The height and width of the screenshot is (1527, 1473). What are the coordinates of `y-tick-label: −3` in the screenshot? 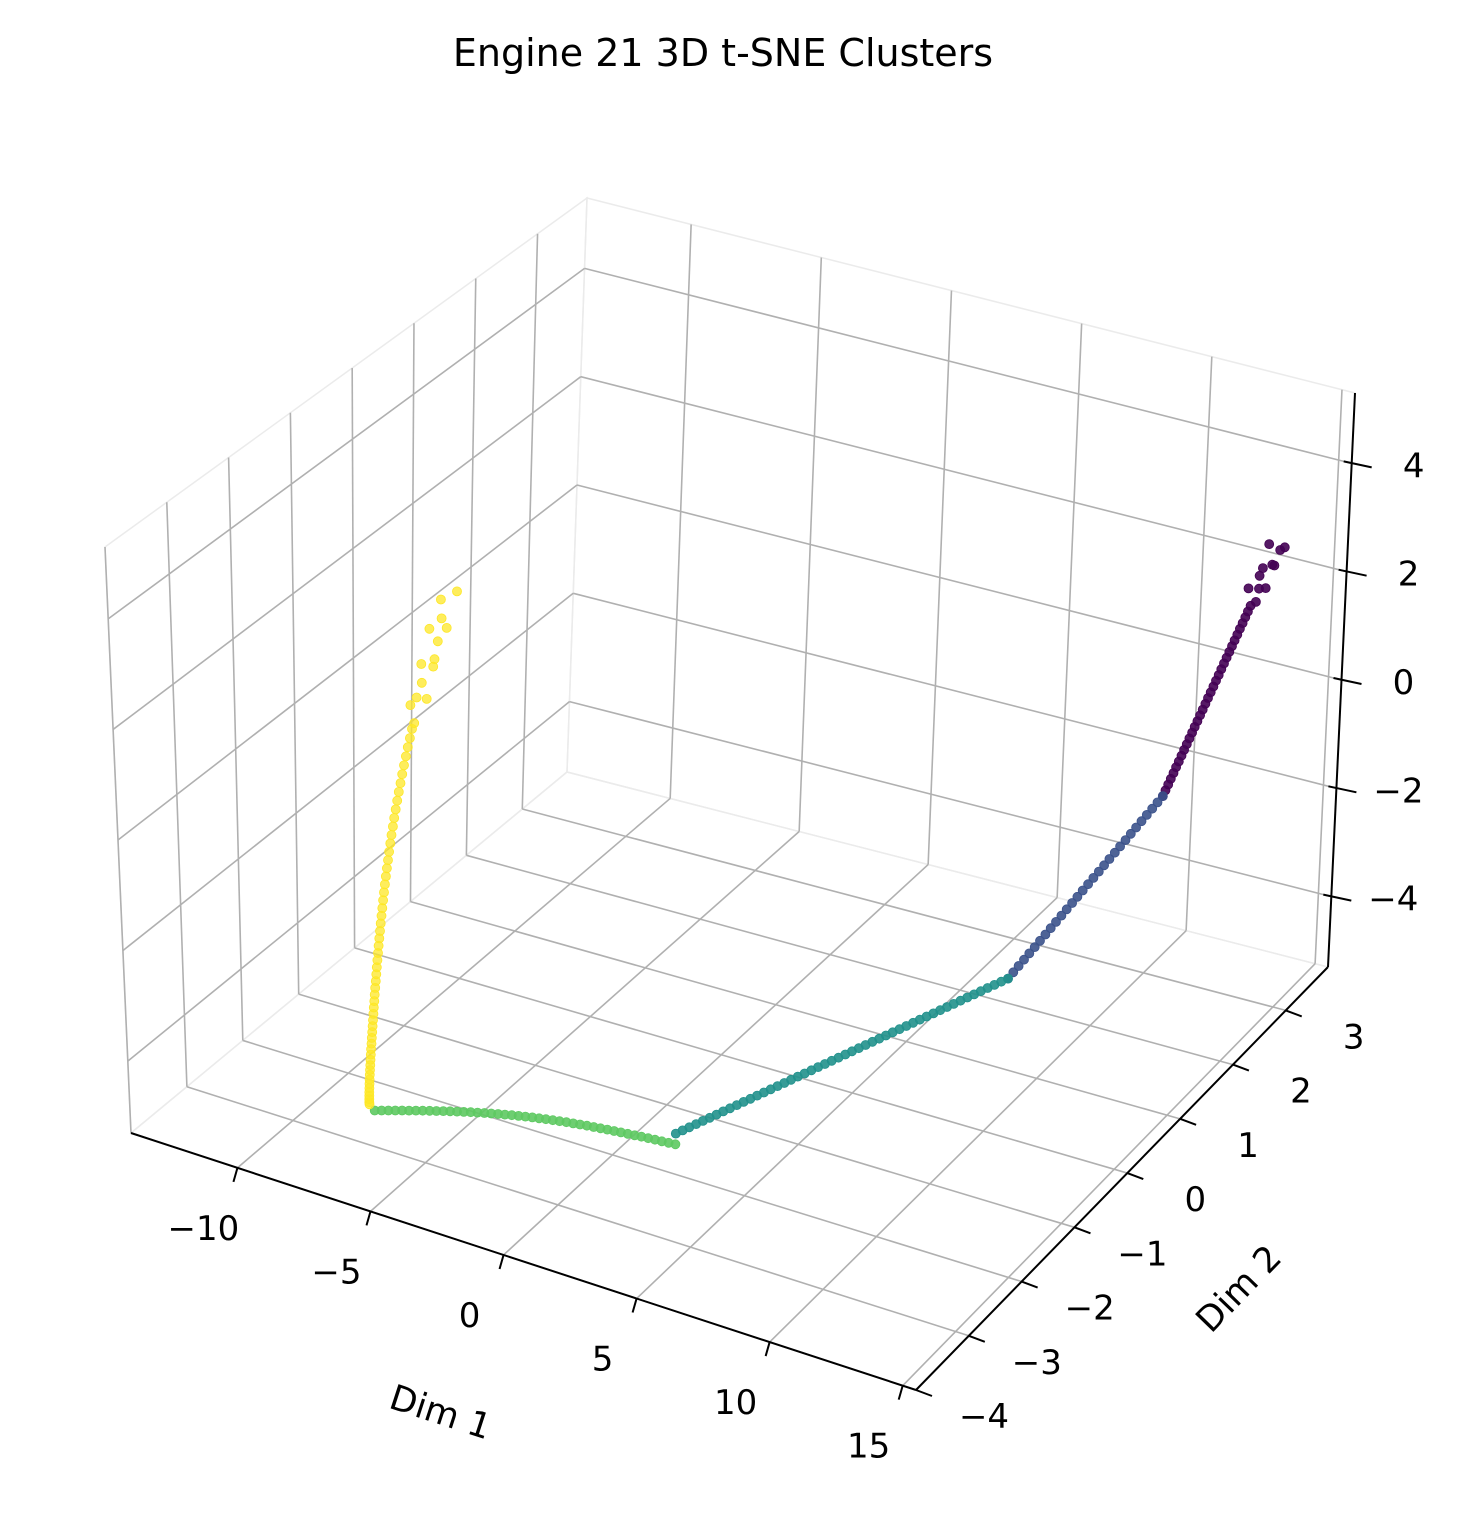 It's located at (1037, 1363).